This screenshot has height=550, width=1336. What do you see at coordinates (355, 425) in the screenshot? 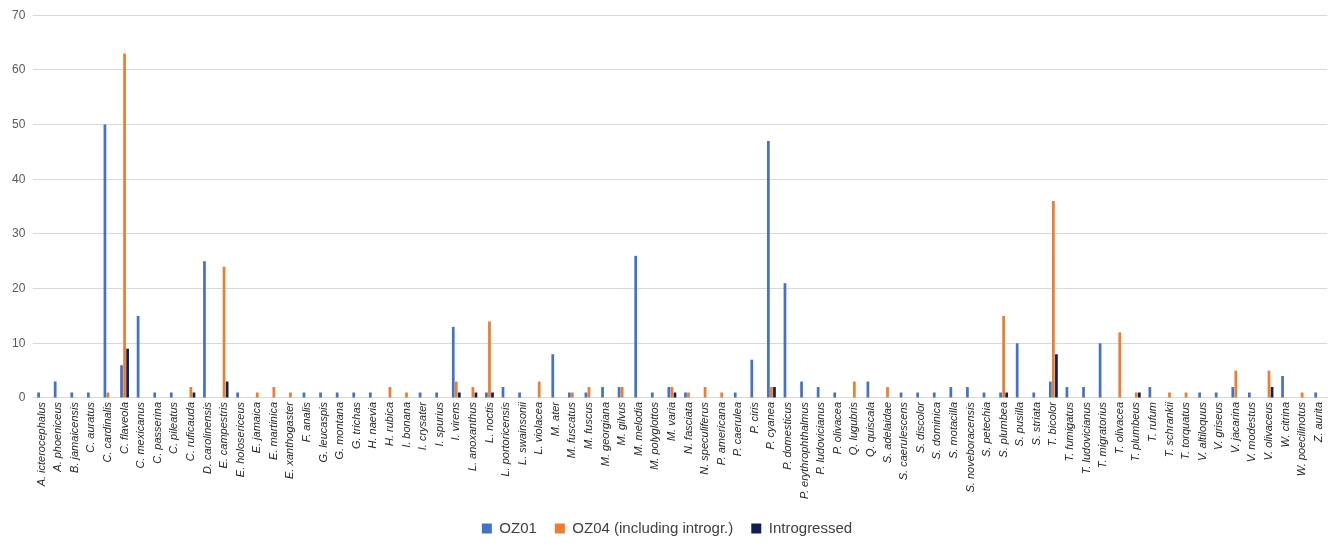
I see `x-tick-label: G. trichas` at bounding box center [355, 425].